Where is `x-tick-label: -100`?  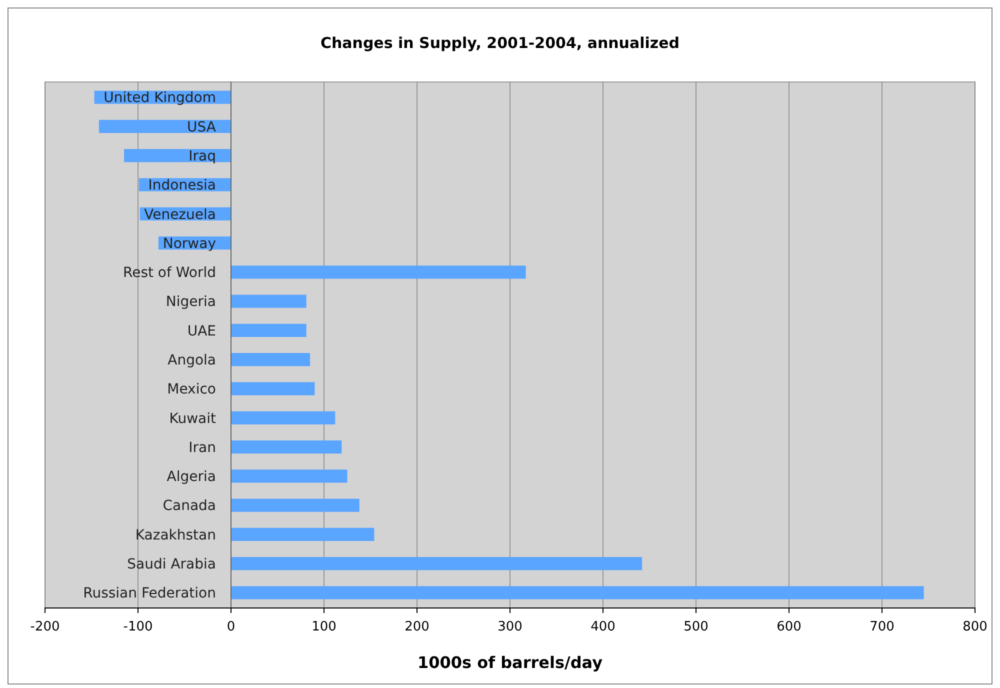 x-tick-label: -100 is located at coordinates (138, 626).